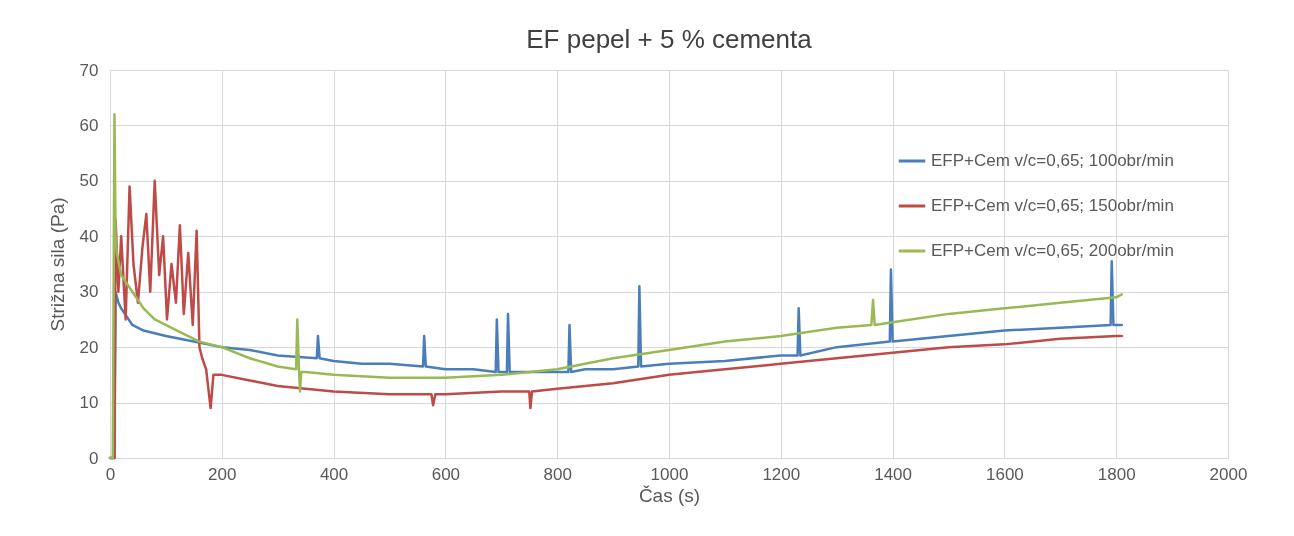 The height and width of the screenshot is (536, 1294). I want to click on y-tick-label: 10, so click(89, 403).